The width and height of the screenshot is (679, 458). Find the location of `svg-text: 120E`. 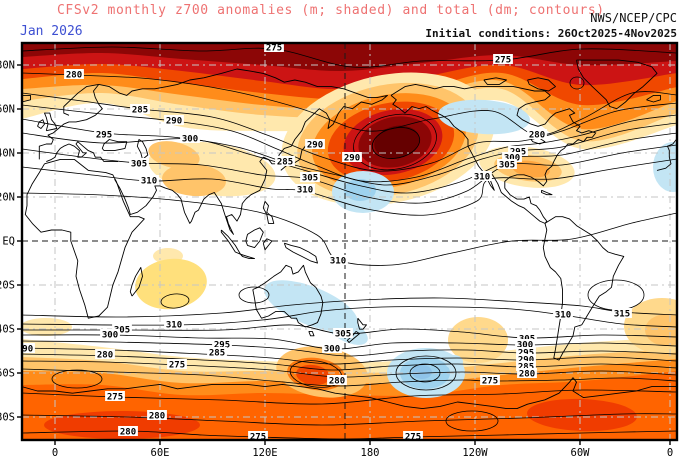

svg-text: 120E is located at coordinates (264, 452).